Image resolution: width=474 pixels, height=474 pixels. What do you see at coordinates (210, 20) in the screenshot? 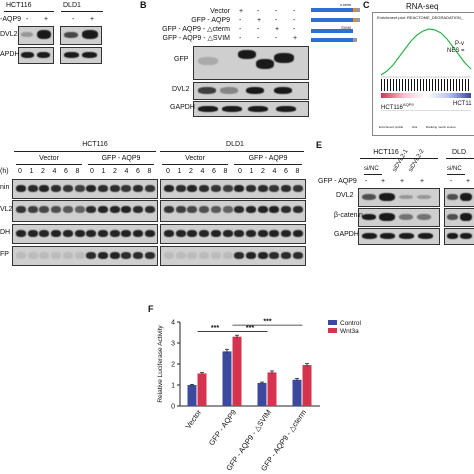
I see `condition-label: GFP - AQP9` at bounding box center [210, 20].